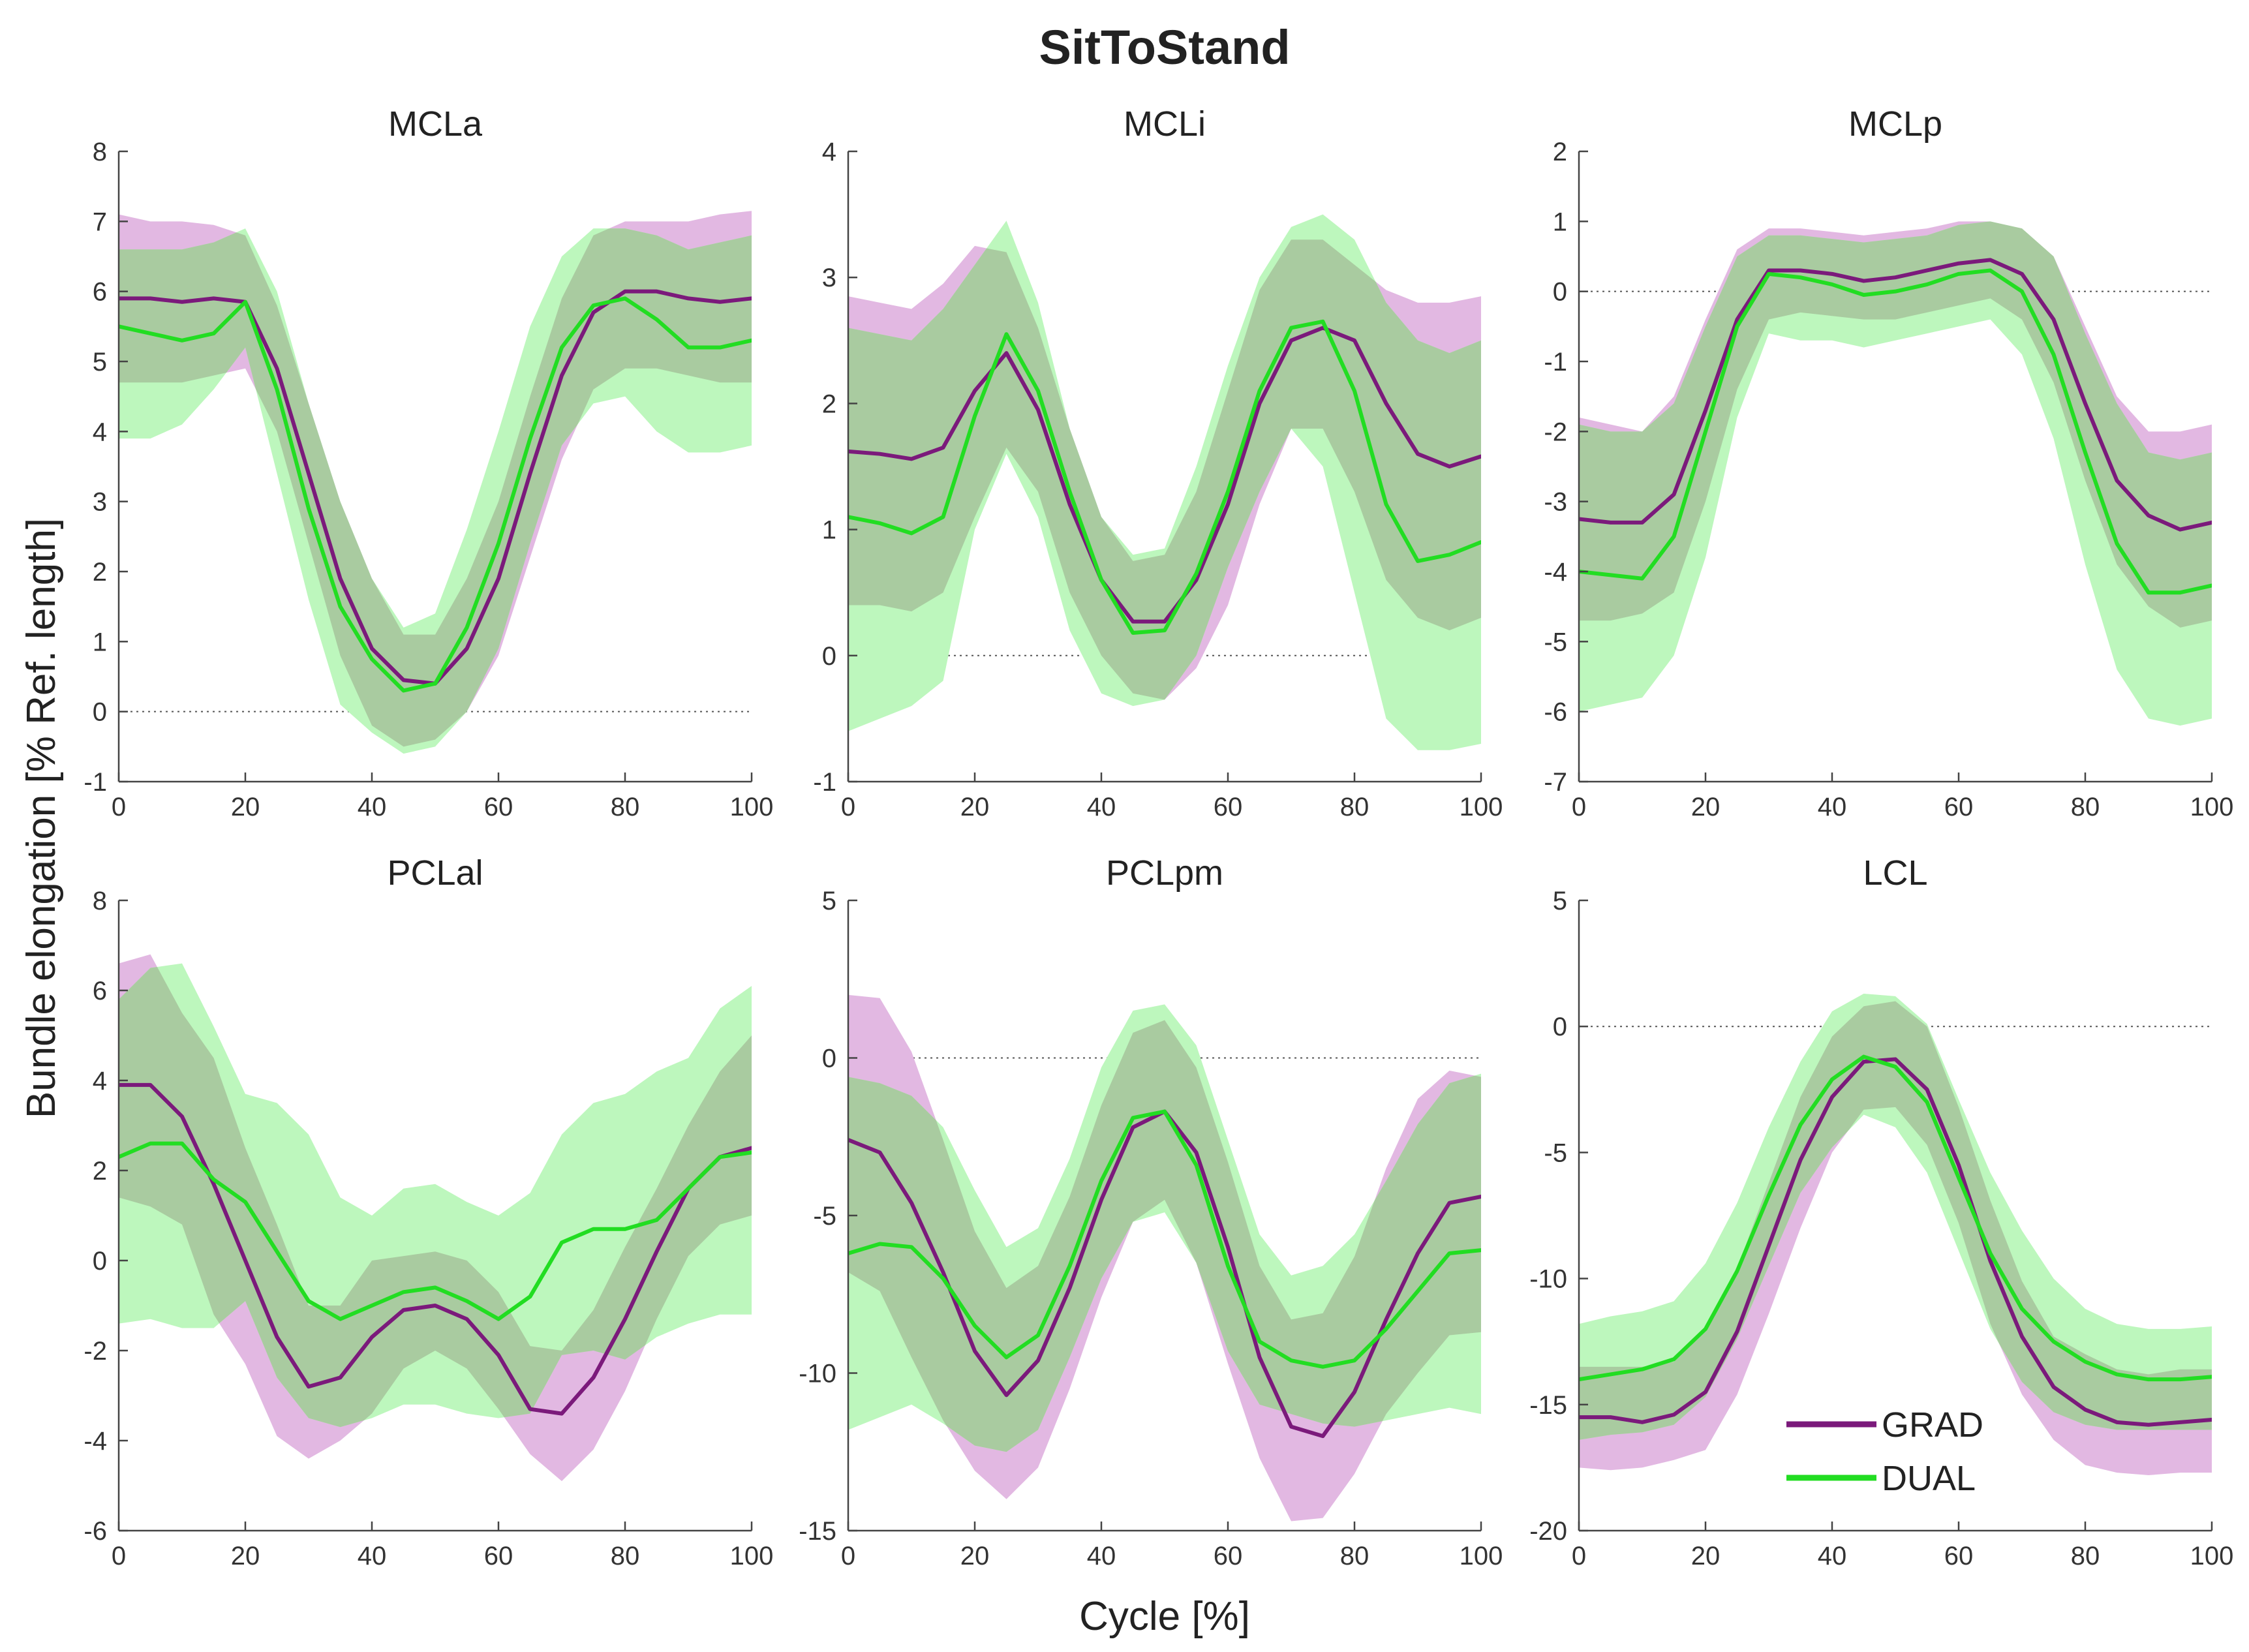 This screenshot has height=1652, width=2249. I want to click on y-tick-label: -20, so click(1548, 1531).